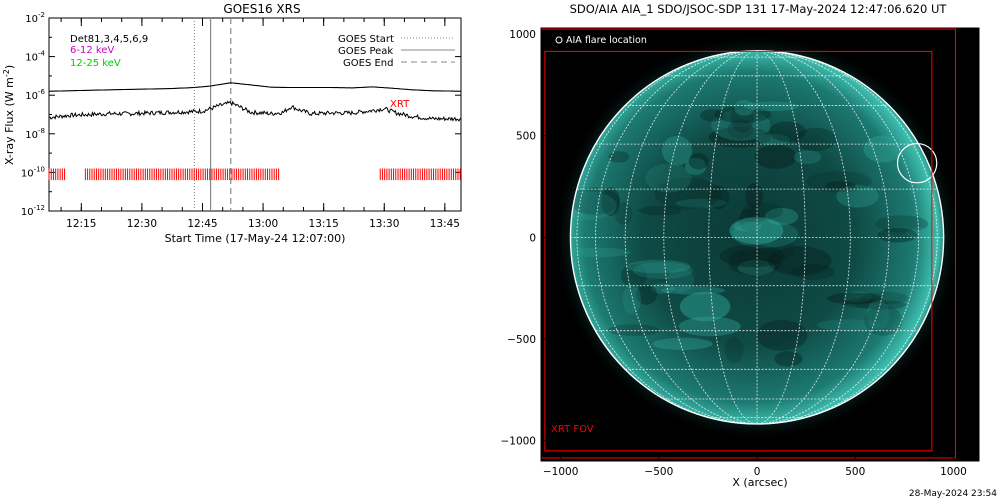 The height and width of the screenshot is (500, 1000). Describe the element at coordinates (532, 238) in the screenshot. I see `aia-ytick-label: 0` at that location.